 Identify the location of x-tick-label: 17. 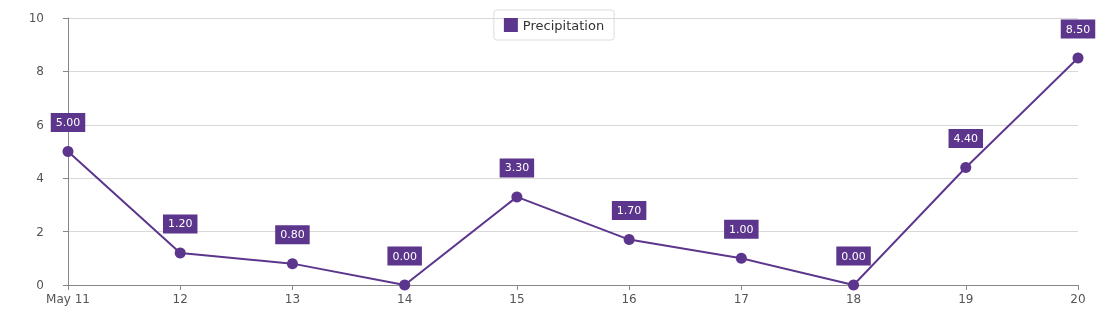
(741, 299).